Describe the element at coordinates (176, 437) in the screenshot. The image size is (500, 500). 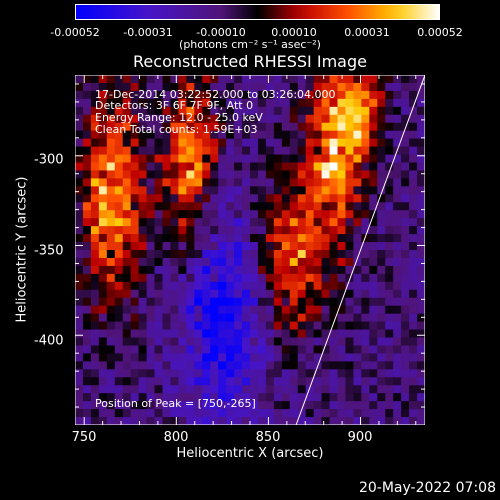
I see `x-tick-label: 800` at that location.